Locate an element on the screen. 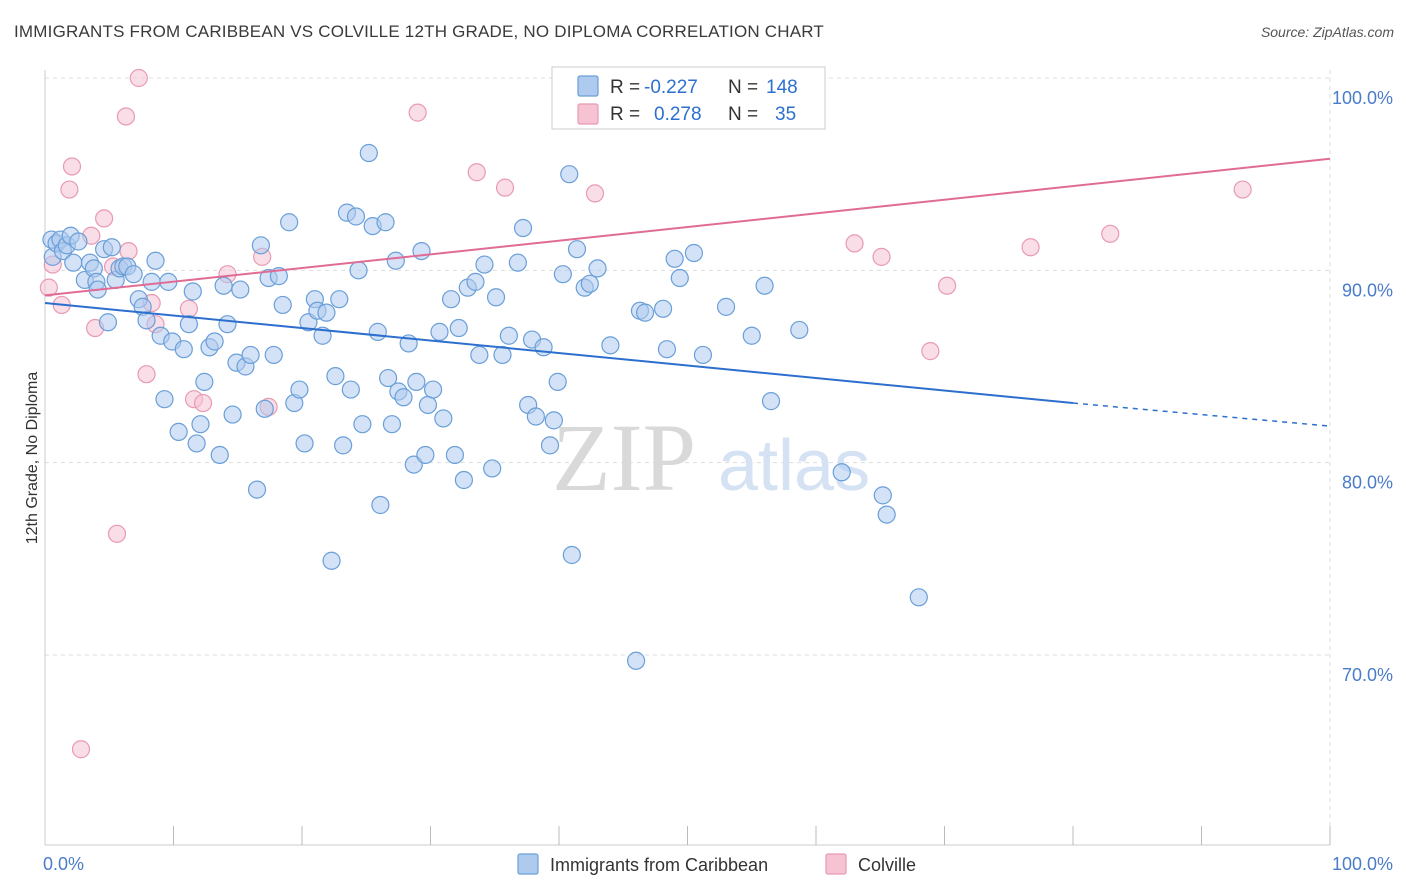 This screenshot has width=1406, height=892. watermark-zip: ZIP is located at coordinates (624, 457).